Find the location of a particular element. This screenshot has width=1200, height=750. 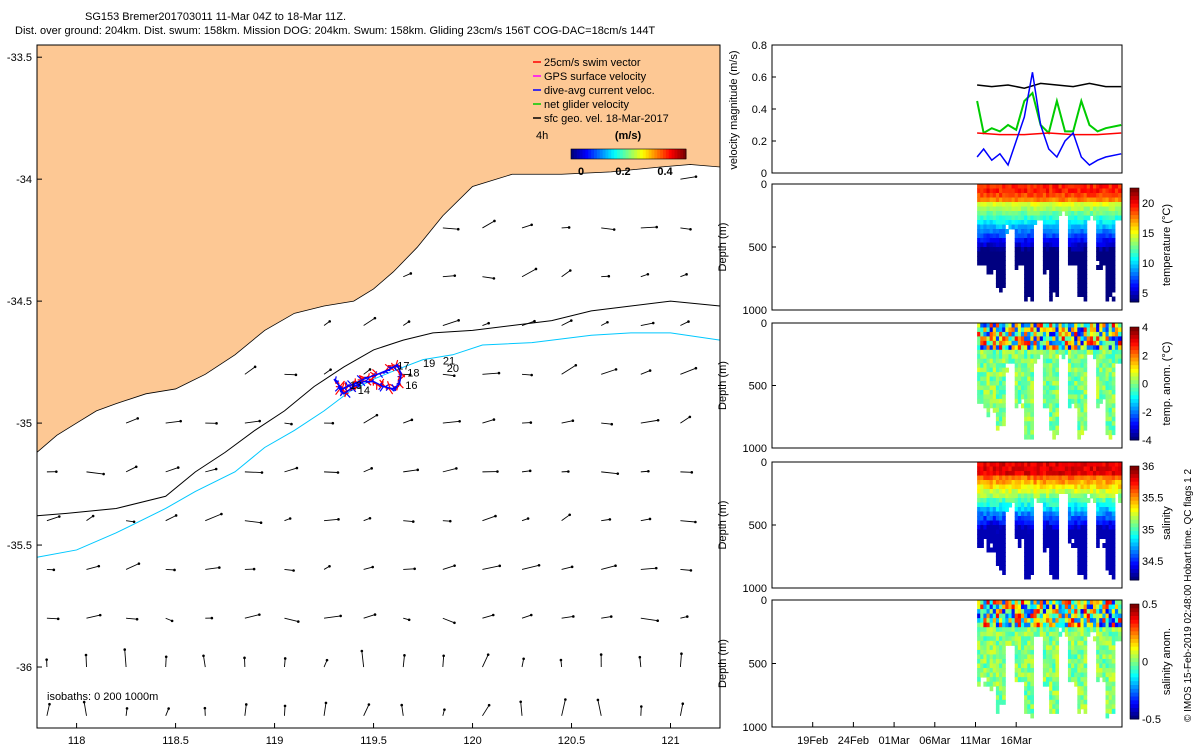

y-tick-label: 1000 is located at coordinates (755, 311).